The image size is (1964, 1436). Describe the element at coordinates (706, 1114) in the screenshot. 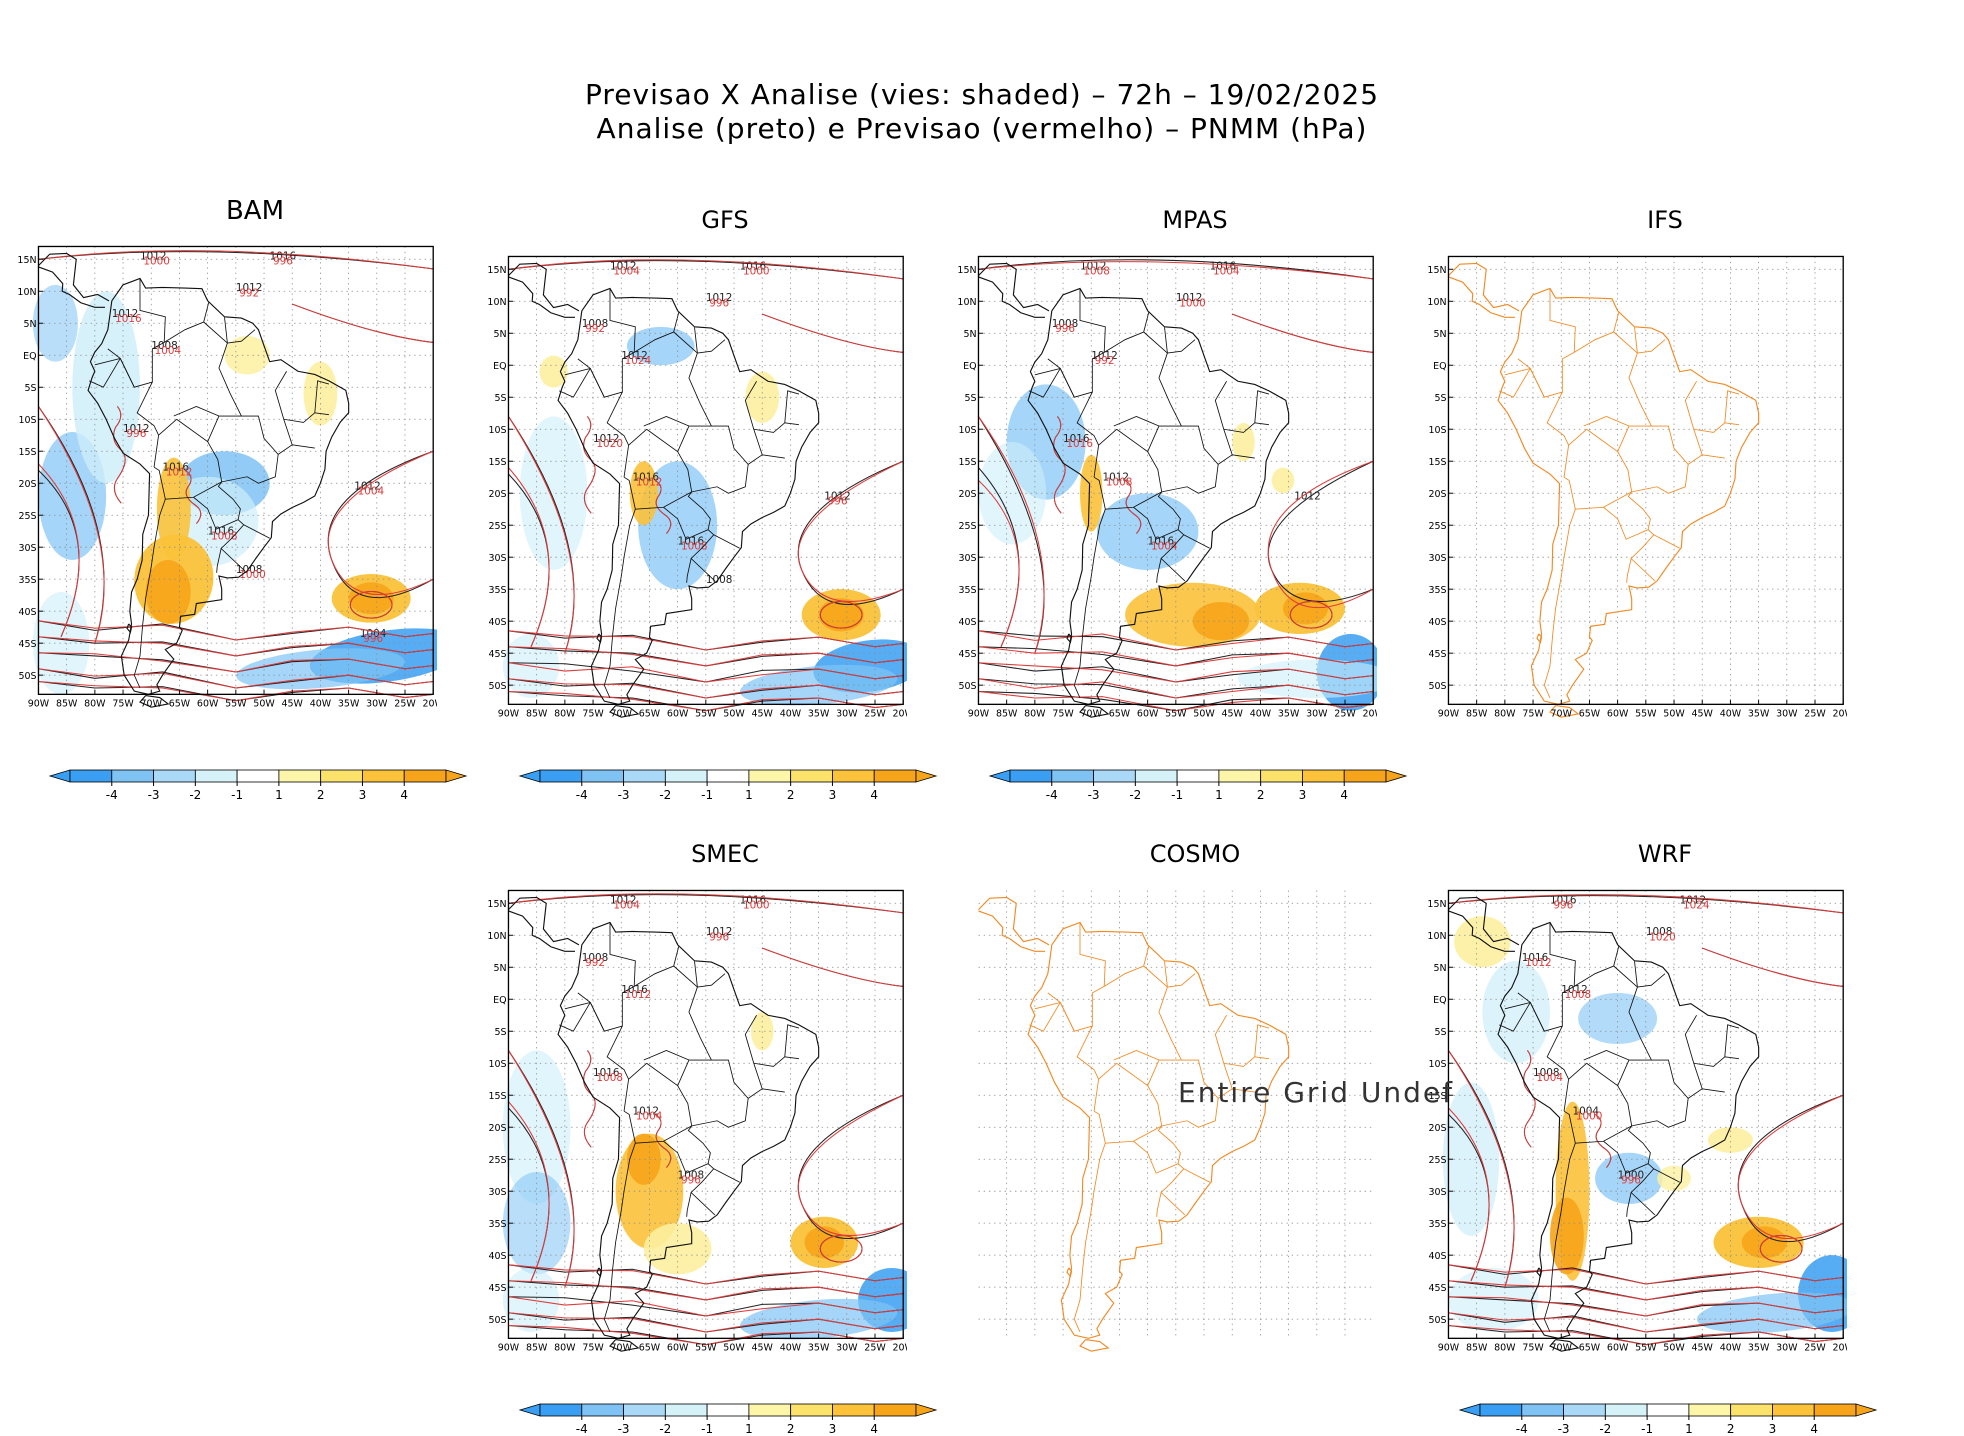

I see `grid` at that location.